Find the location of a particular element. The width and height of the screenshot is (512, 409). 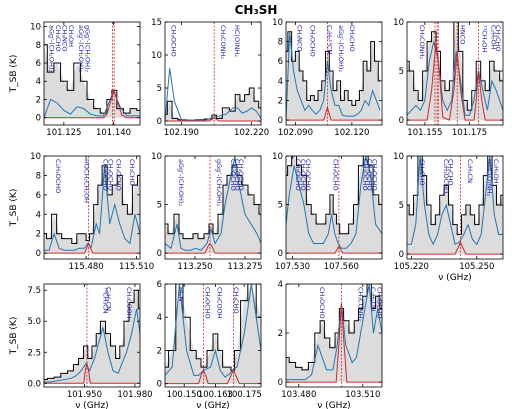

x-tick-label: 101.175 is located at coordinates (469, 133).